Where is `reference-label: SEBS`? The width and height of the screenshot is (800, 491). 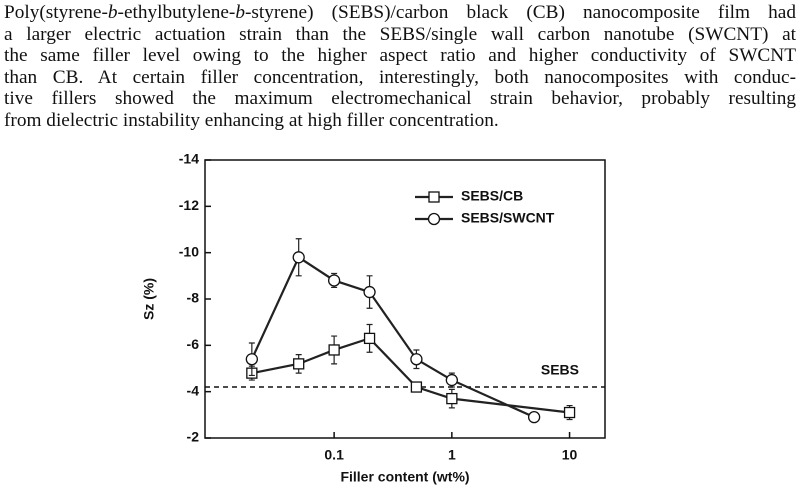 reference-label: SEBS is located at coordinates (560, 370).